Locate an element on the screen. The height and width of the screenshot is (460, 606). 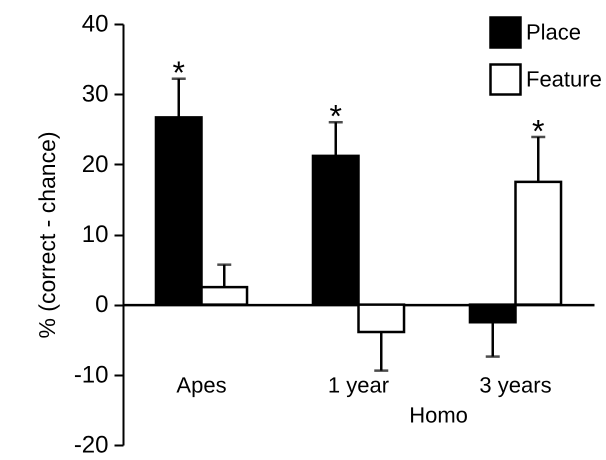
y-axis-title: % (correct - chance) is located at coordinates (47, 235).